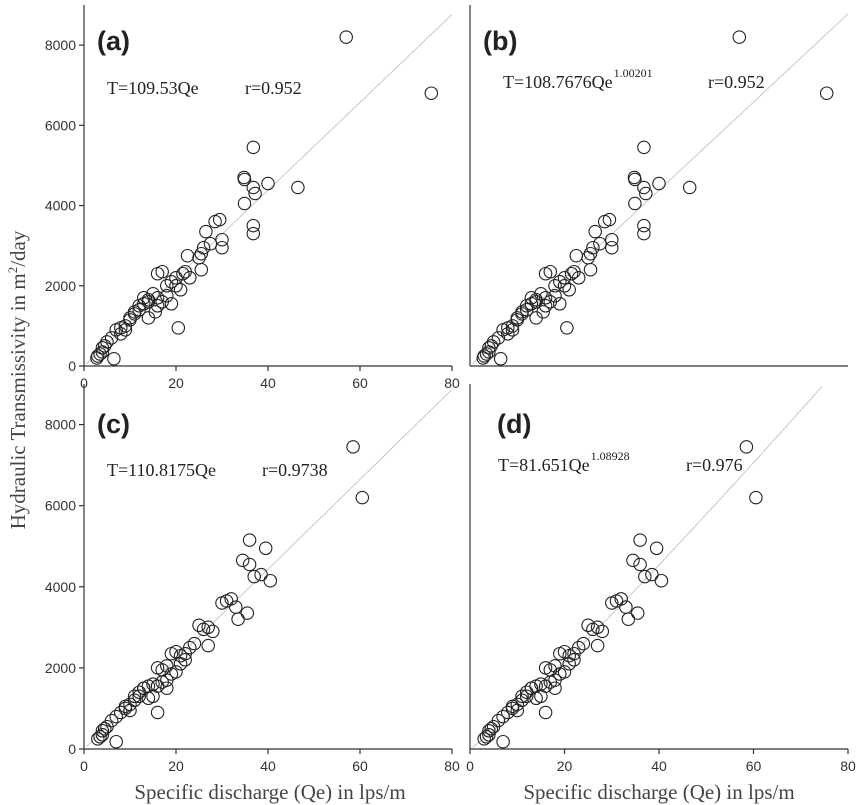 This screenshot has width=859, height=805. Describe the element at coordinates (558, 82) in the screenshot. I see `equation-label: T=108.7676Qe` at that location.